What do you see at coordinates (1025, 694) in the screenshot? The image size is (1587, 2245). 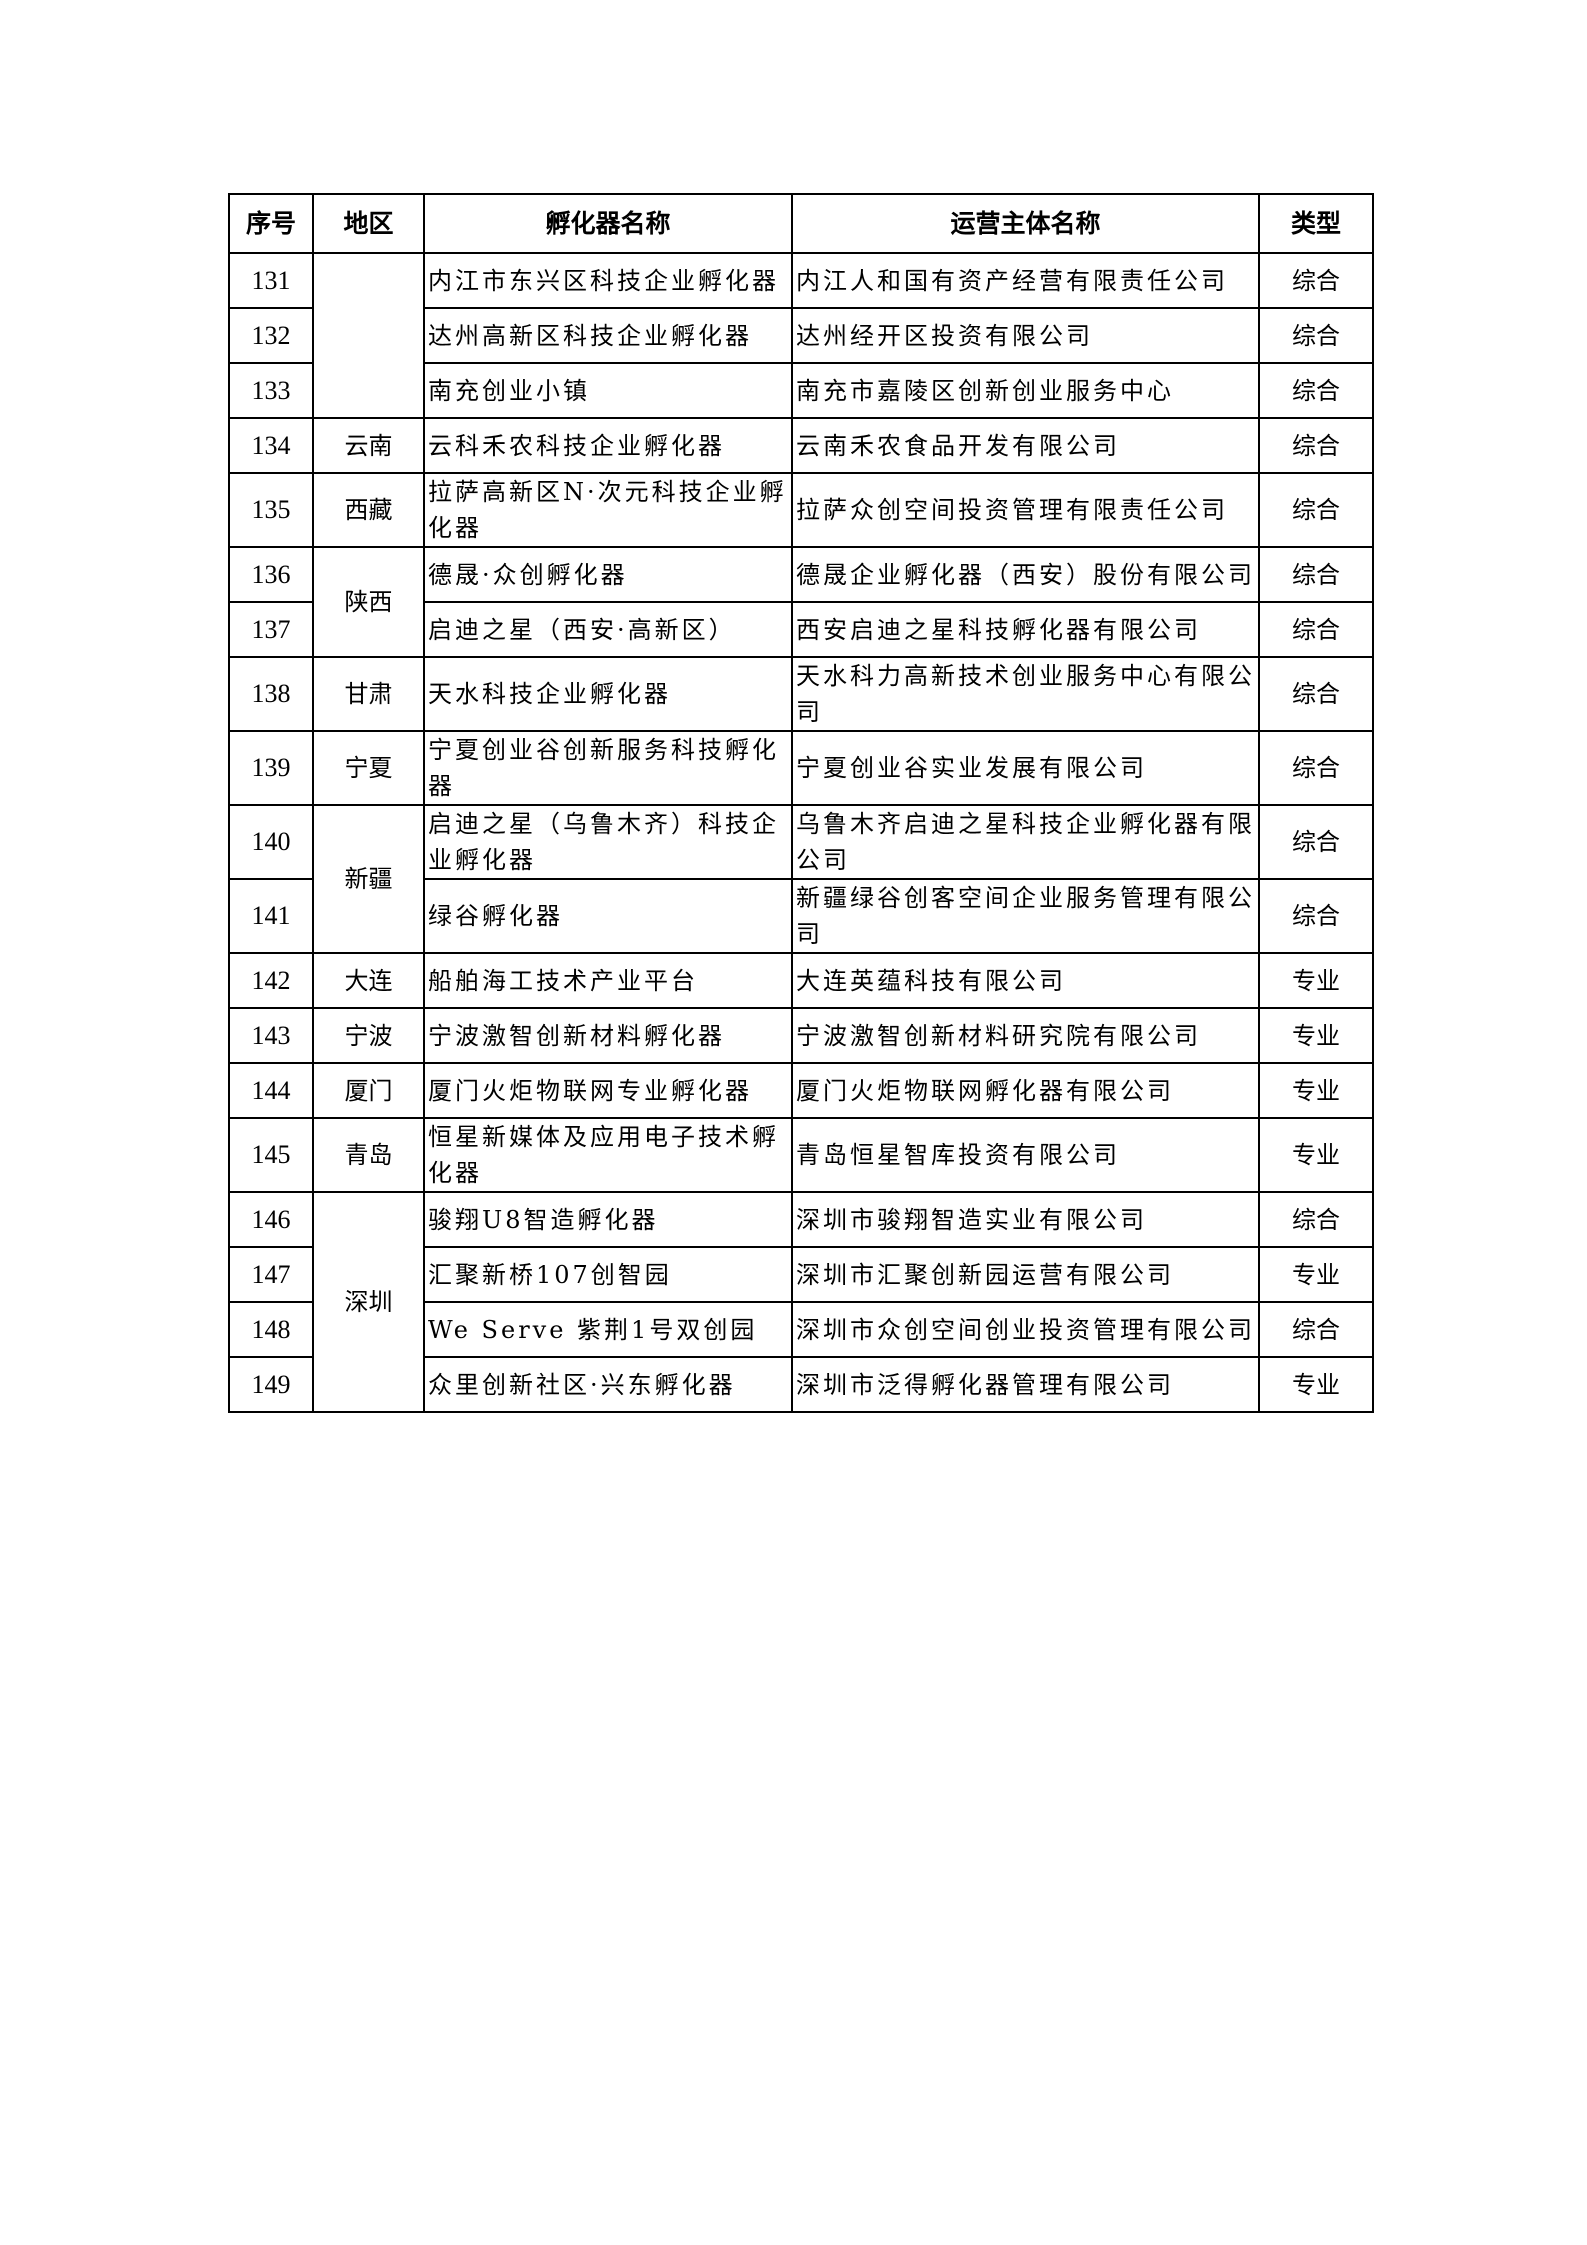 I see `operator-name: 天水科力高新技术创业服务中心有限公司` at bounding box center [1025, 694].